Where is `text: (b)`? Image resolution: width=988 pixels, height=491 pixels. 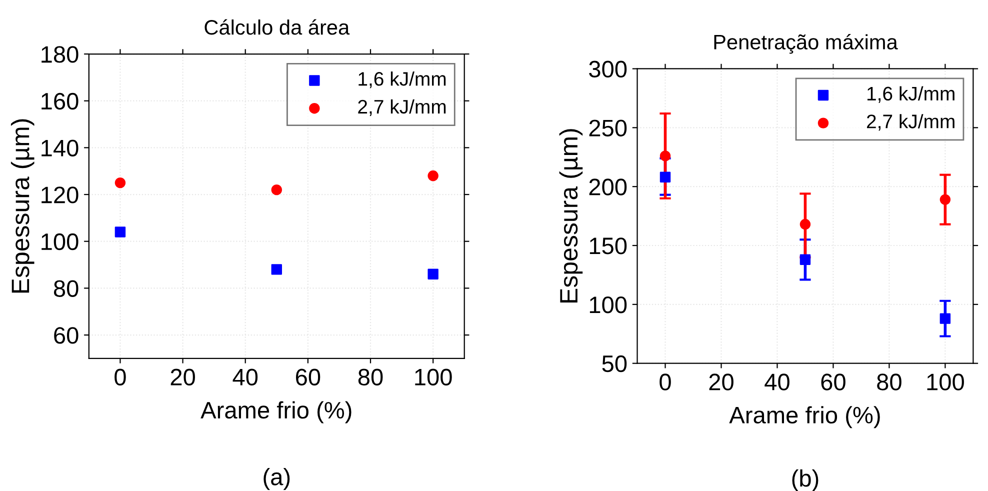 text: (b) is located at coordinates (805, 480).